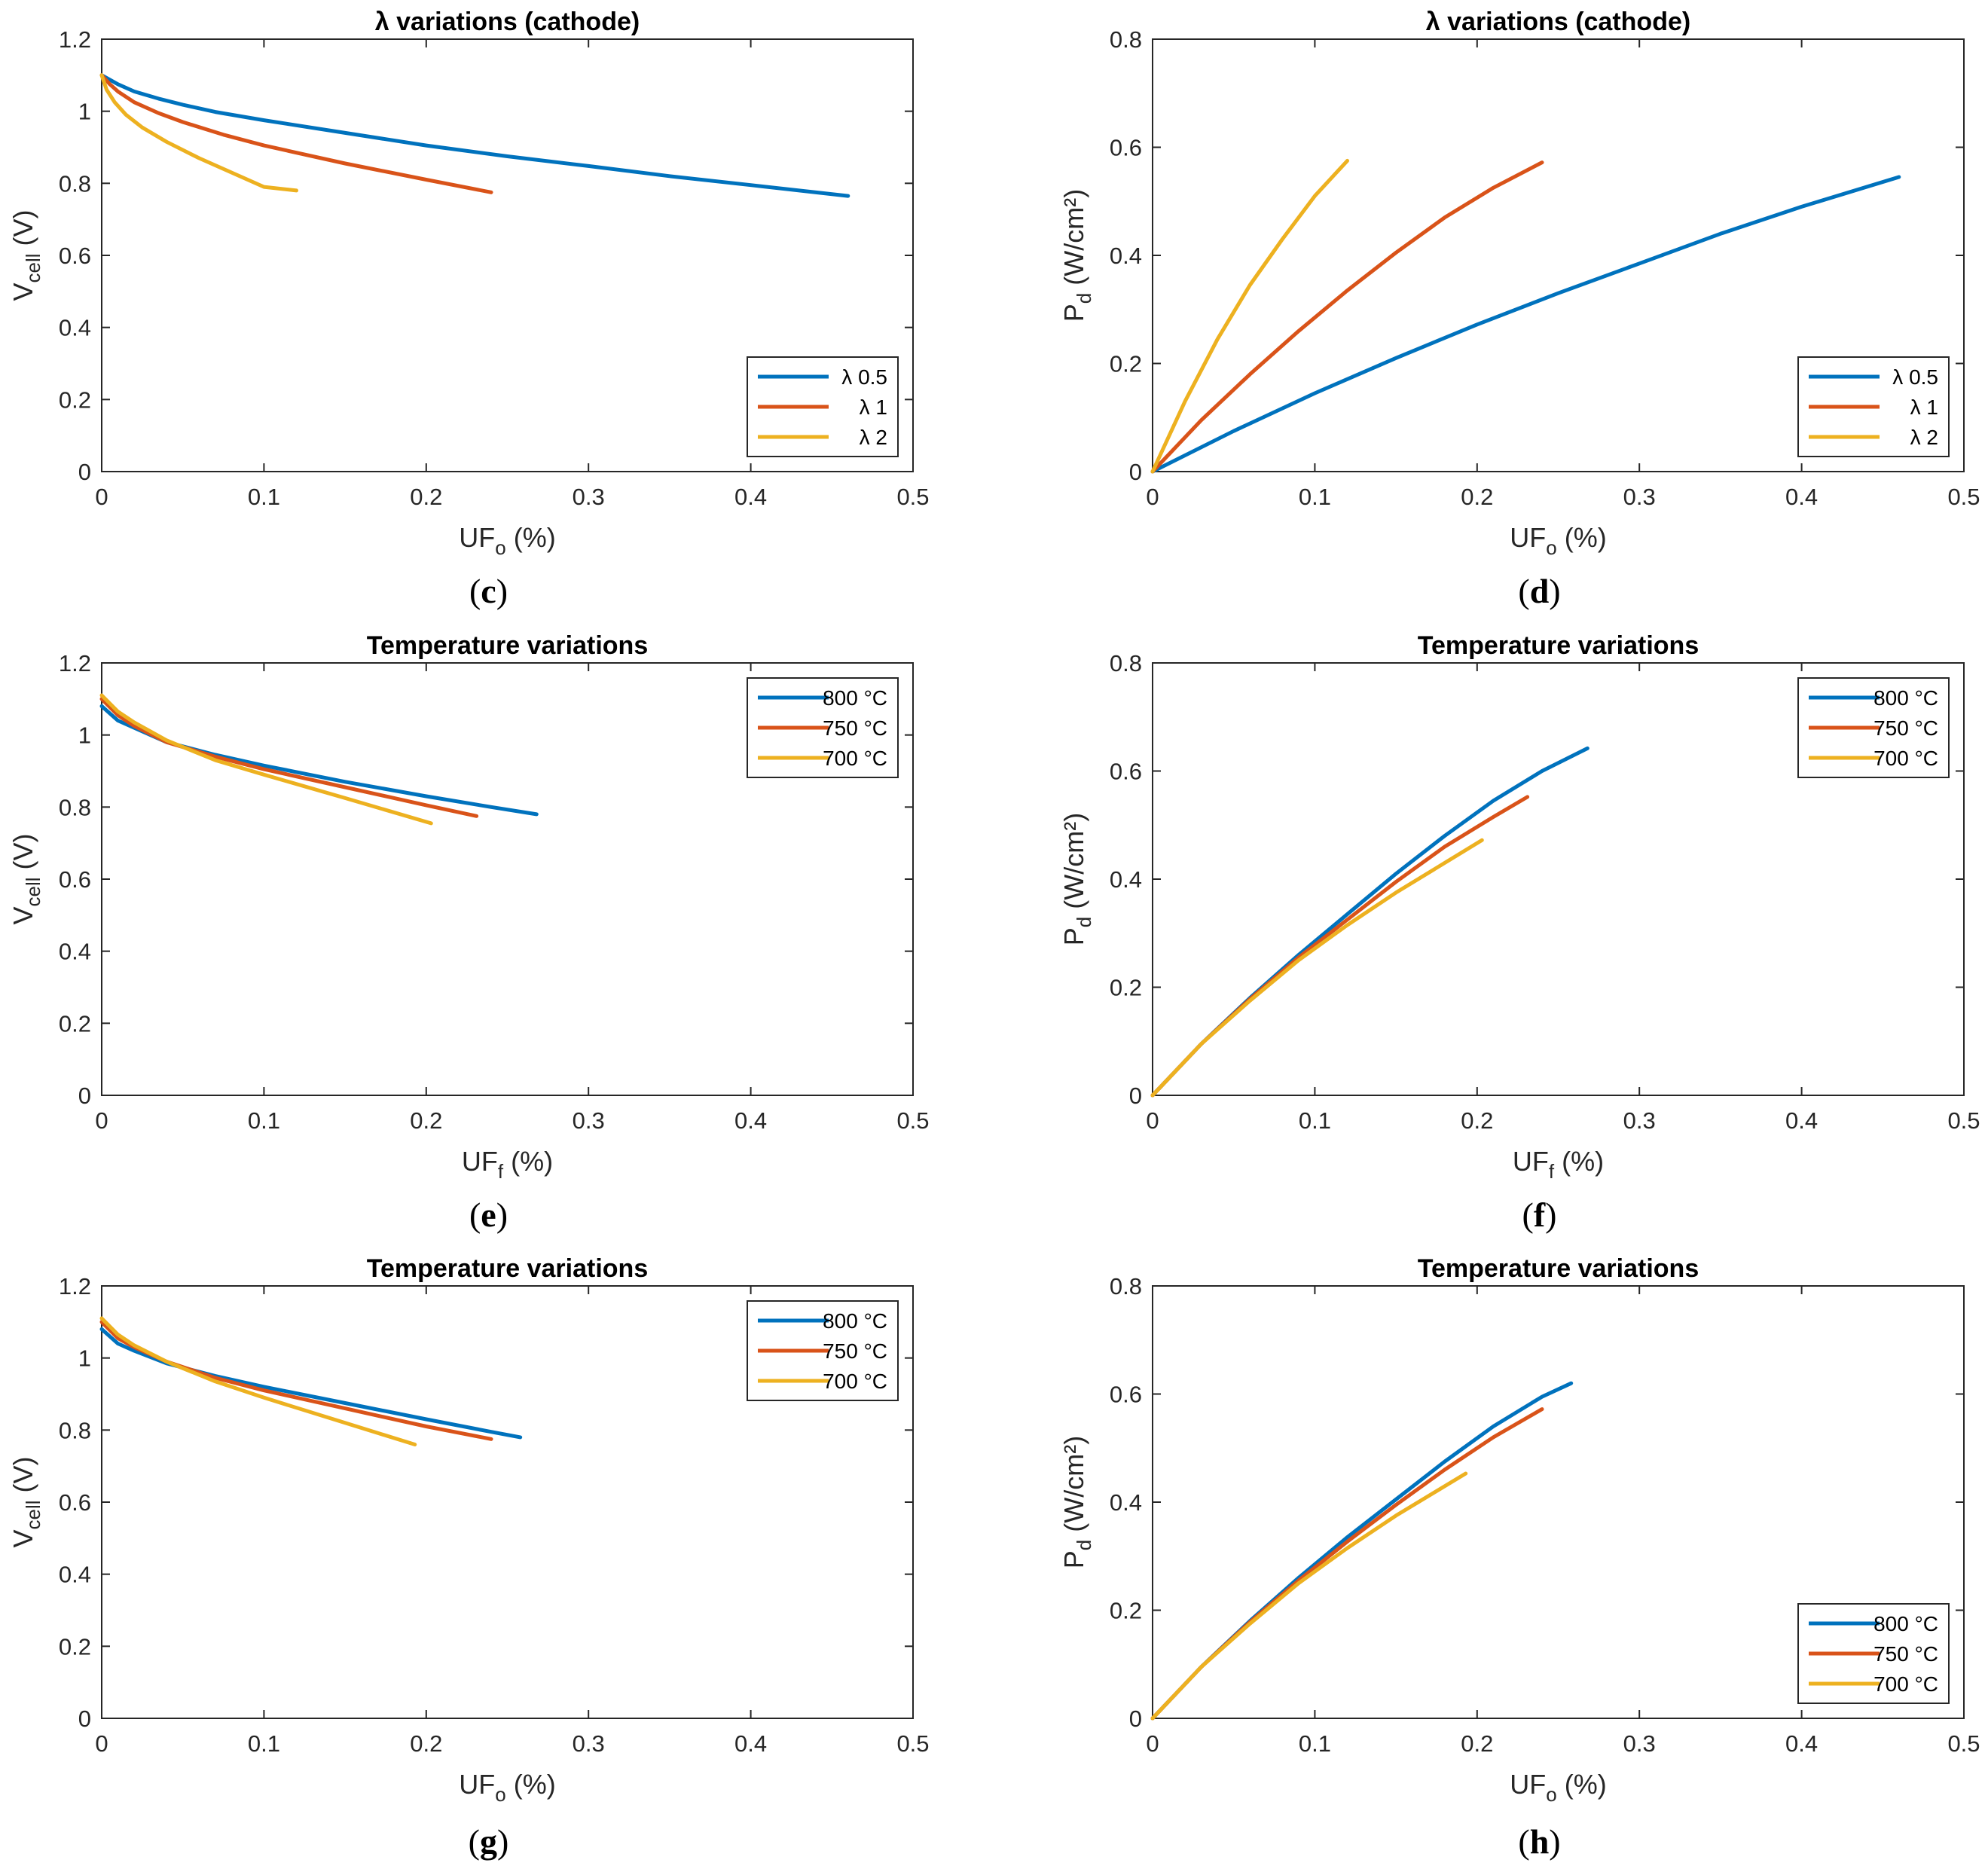 Image resolution: width=1988 pixels, height=1869 pixels. What do you see at coordinates (1540, 1841) in the screenshot?
I see `panel-label-letter: h` at bounding box center [1540, 1841].